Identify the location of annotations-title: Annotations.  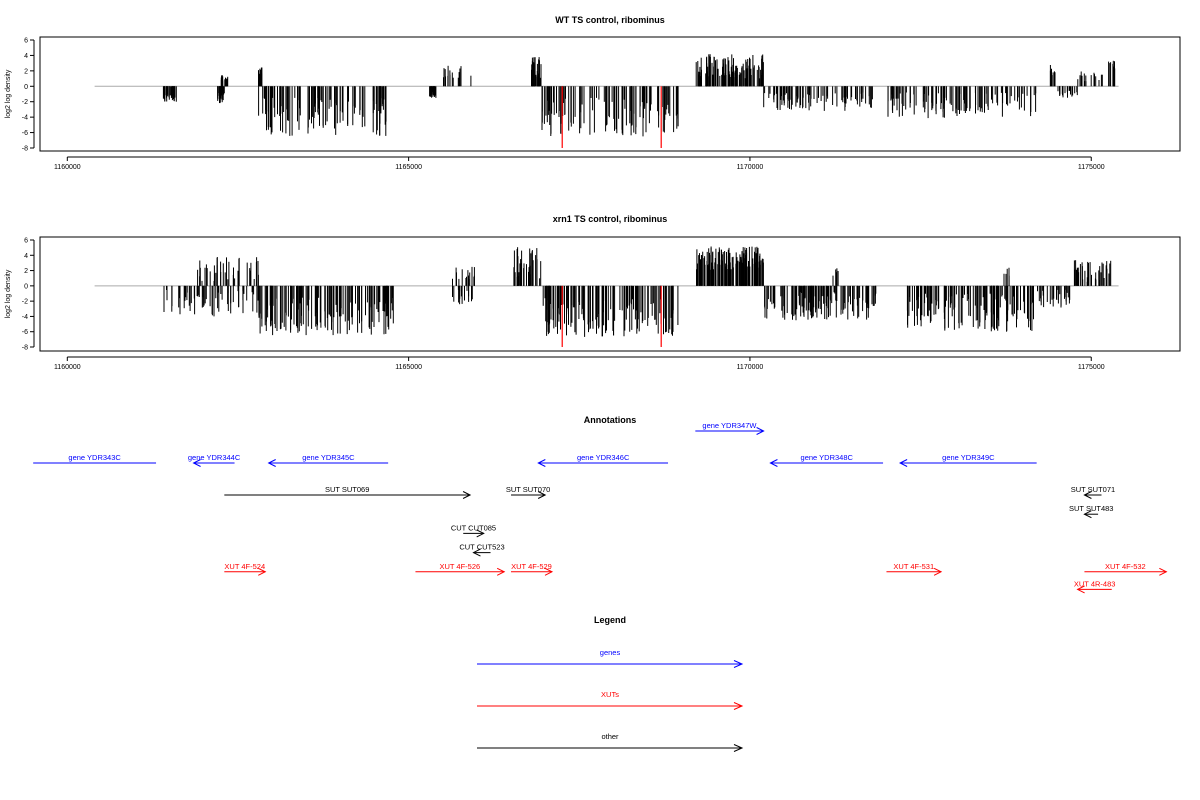
(610, 420).